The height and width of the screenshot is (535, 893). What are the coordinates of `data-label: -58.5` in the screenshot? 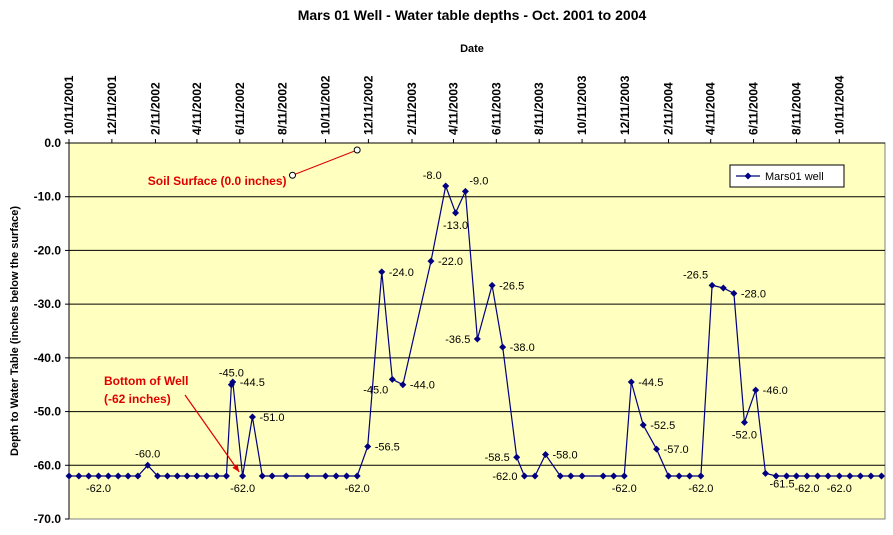 It's located at (497, 458).